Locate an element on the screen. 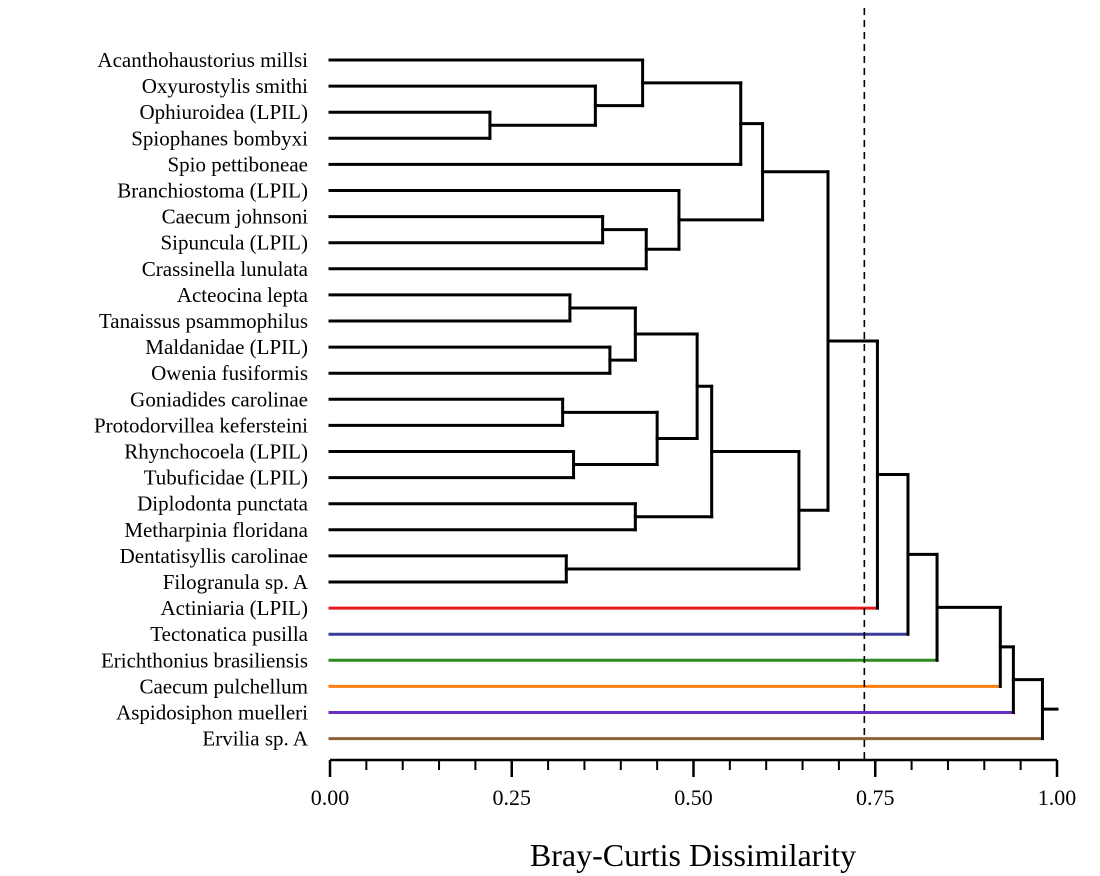 This screenshot has height=876, width=1100. leaf-label: Acanthohaustorius millsi is located at coordinates (202, 60).